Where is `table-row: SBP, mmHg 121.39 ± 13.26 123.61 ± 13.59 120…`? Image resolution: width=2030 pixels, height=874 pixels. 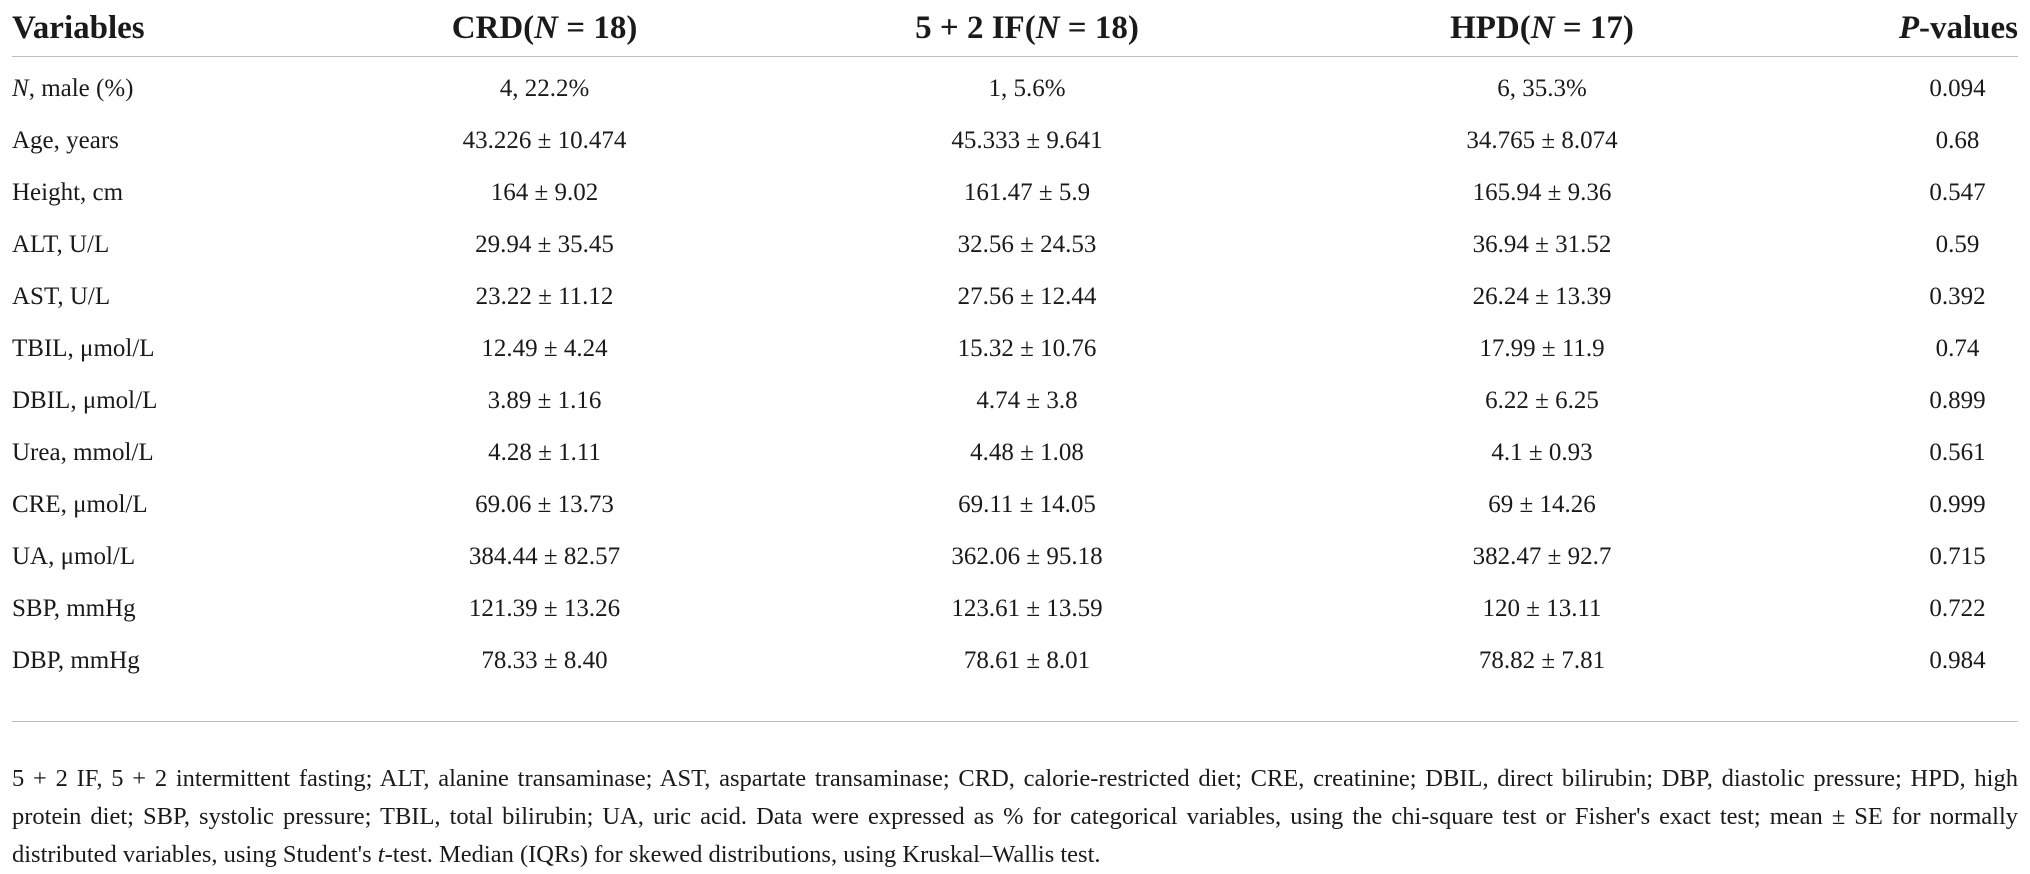
table-row: SBP, mmHg 121.39 ± 13.26 123.61 ± 13.59 120… is located at coordinates (1015, 609).